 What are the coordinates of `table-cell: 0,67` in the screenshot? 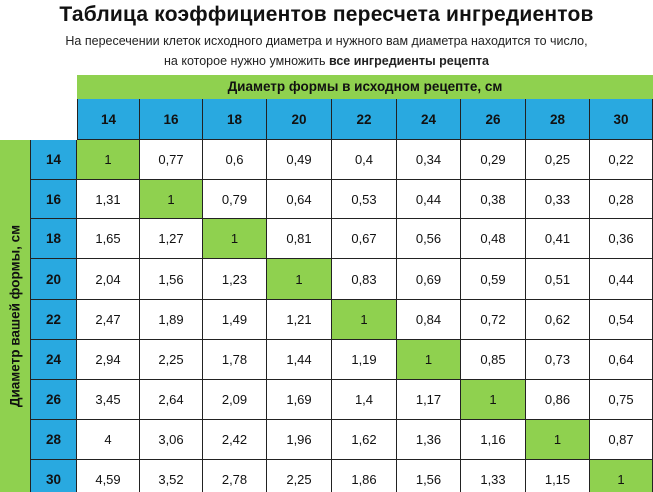 It's located at (364, 239).